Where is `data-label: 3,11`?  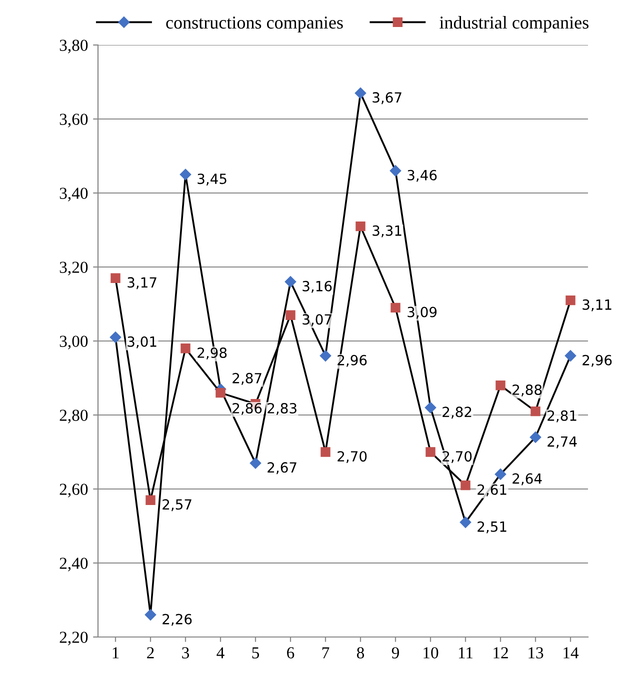
data-label: 3,11 is located at coordinates (597, 305).